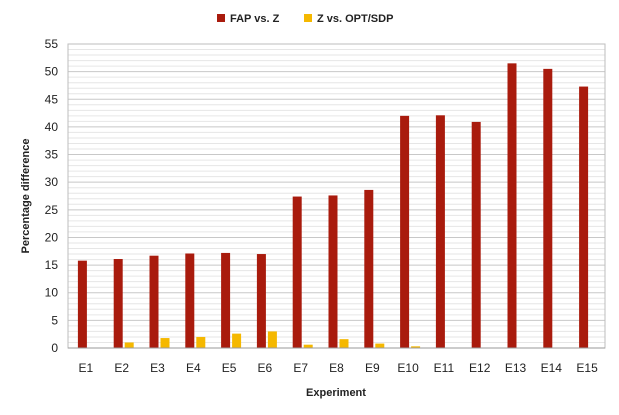 The height and width of the screenshot is (415, 619). Describe the element at coordinates (54, 348) in the screenshot. I see `y-tick-label: 0` at that location.